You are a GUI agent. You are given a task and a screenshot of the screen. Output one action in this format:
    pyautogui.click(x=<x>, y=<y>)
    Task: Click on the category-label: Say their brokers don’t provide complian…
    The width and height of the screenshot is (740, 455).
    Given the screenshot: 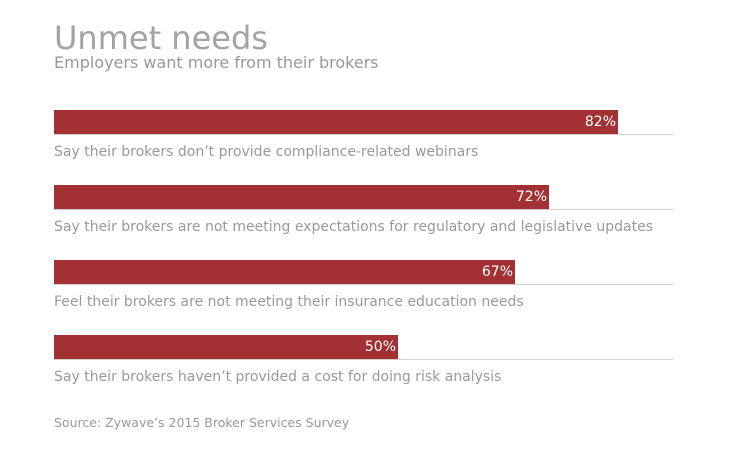 What is the action you would take?
    pyautogui.click(x=266, y=152)
    